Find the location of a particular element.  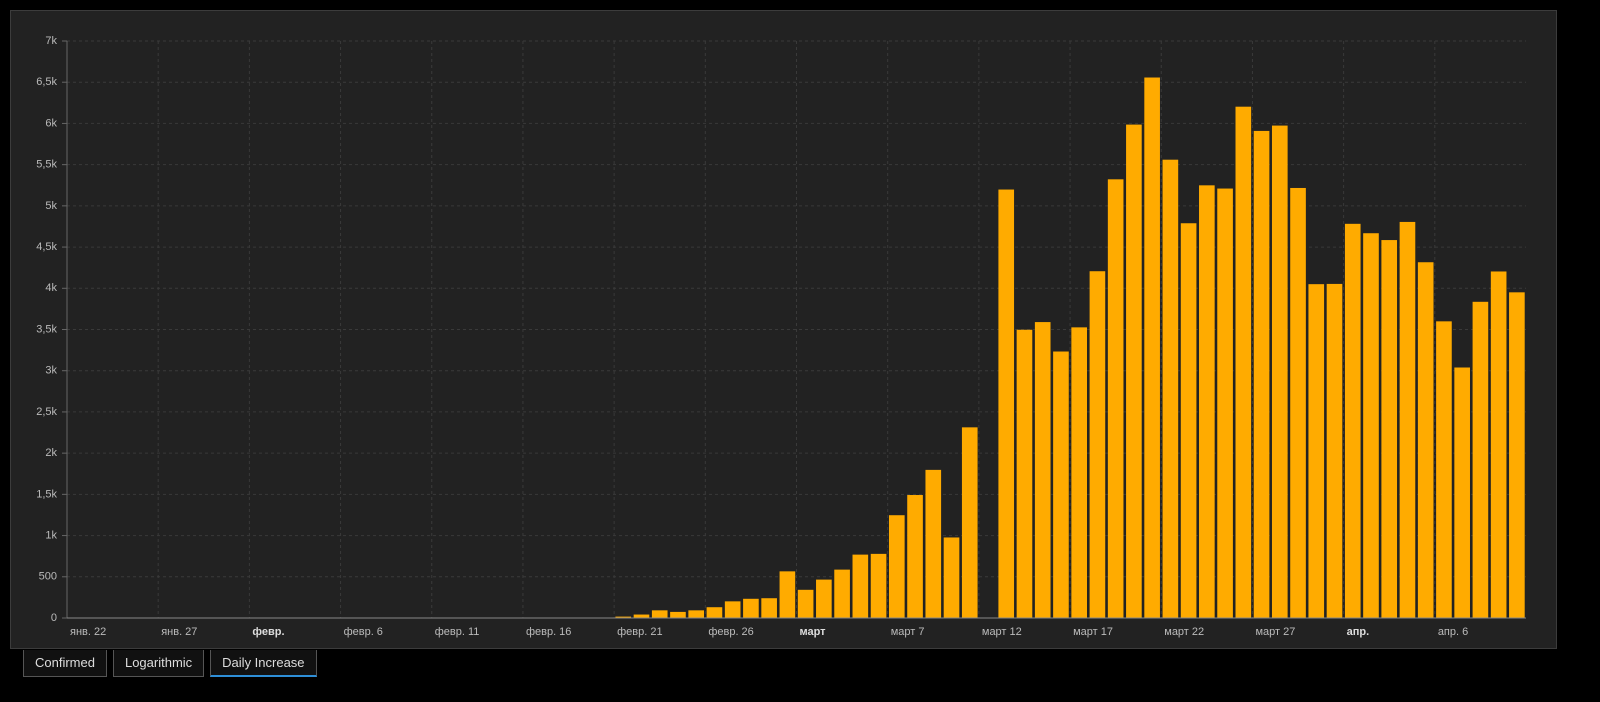

x-tick-label: март 12 is located at coordinates (1002, 632).